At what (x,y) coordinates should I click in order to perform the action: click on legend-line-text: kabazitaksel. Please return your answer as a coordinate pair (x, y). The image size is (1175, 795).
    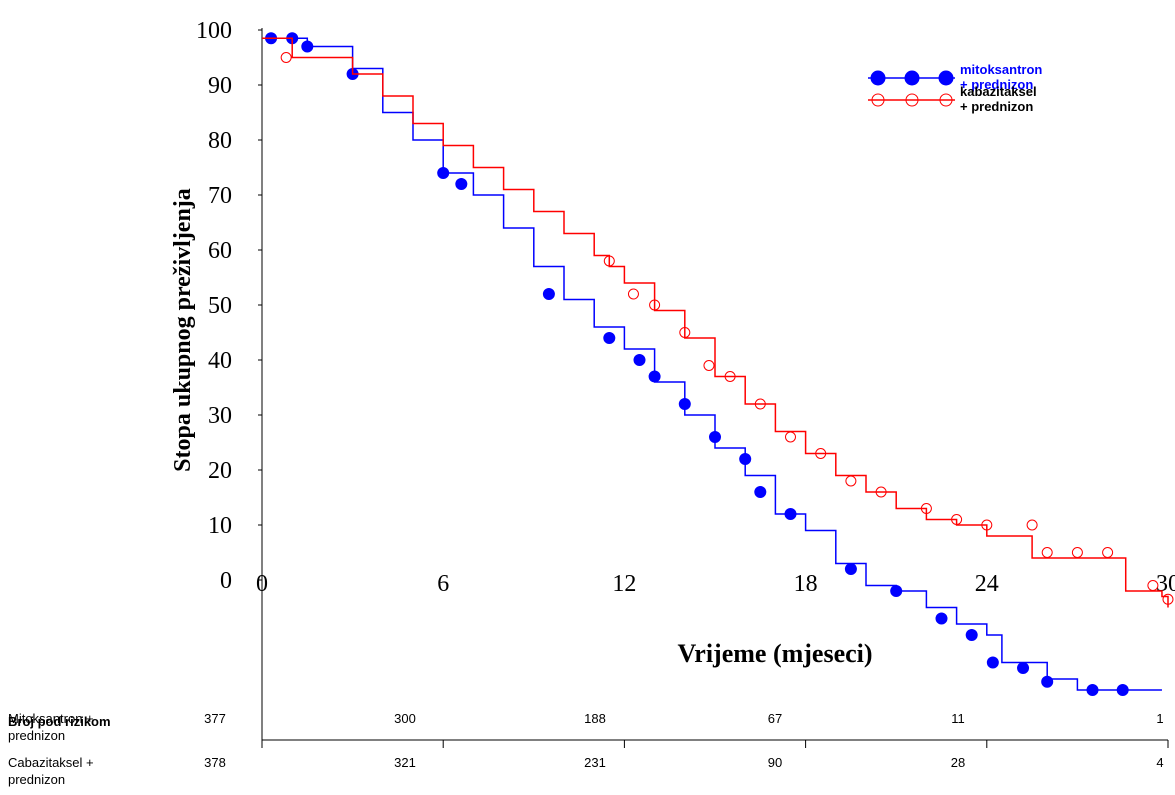
    Looking at the image, I should click on (998, 91).